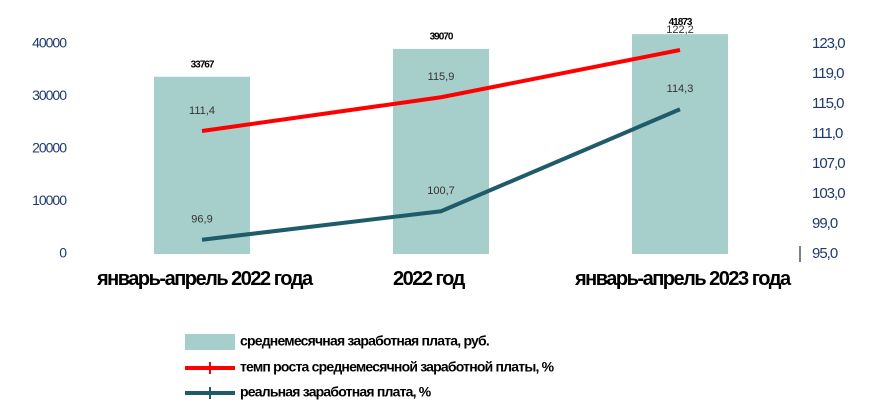 The width and height of the screenshot is (875, 412). What do you see at coordinates (202, 111) in the screenshot?
I see `line-value-label: 111,4` at bounding box center [202, 111].